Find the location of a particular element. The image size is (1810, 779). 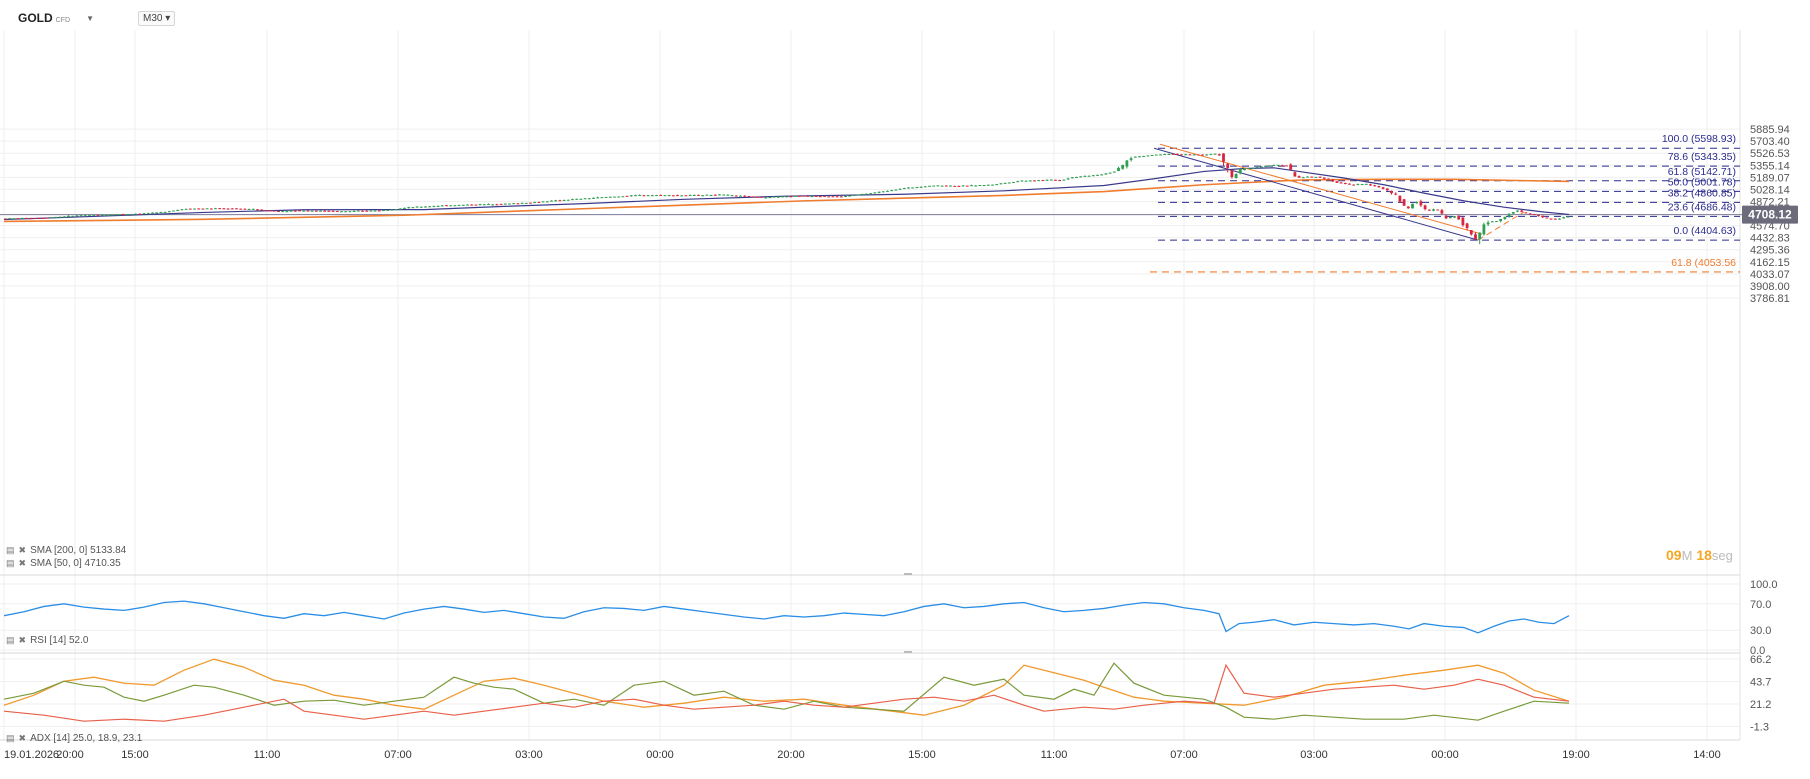

fib-level-label: 100.0 (5598.93) is located at coordinates (1699, 139).